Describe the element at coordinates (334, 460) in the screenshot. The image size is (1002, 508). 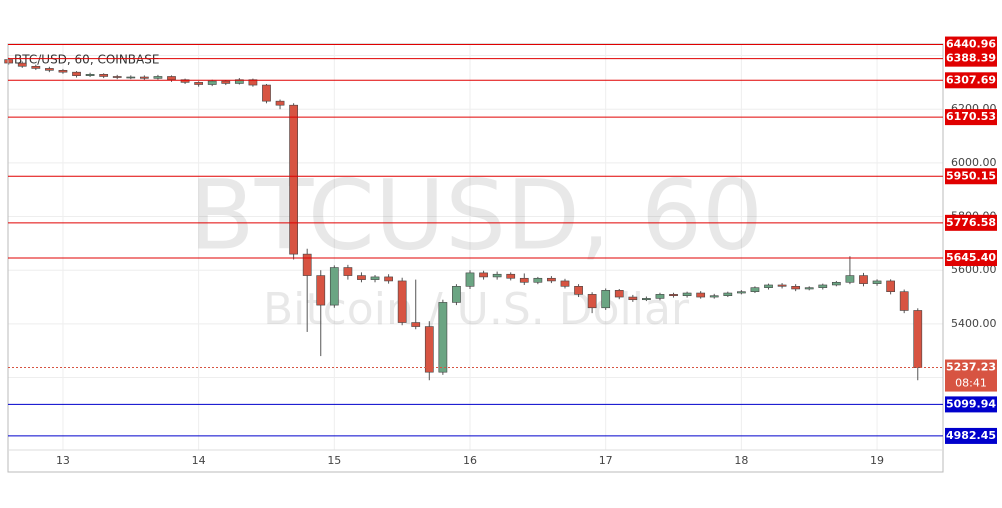
I see `x-tick-label: 15` at that location.